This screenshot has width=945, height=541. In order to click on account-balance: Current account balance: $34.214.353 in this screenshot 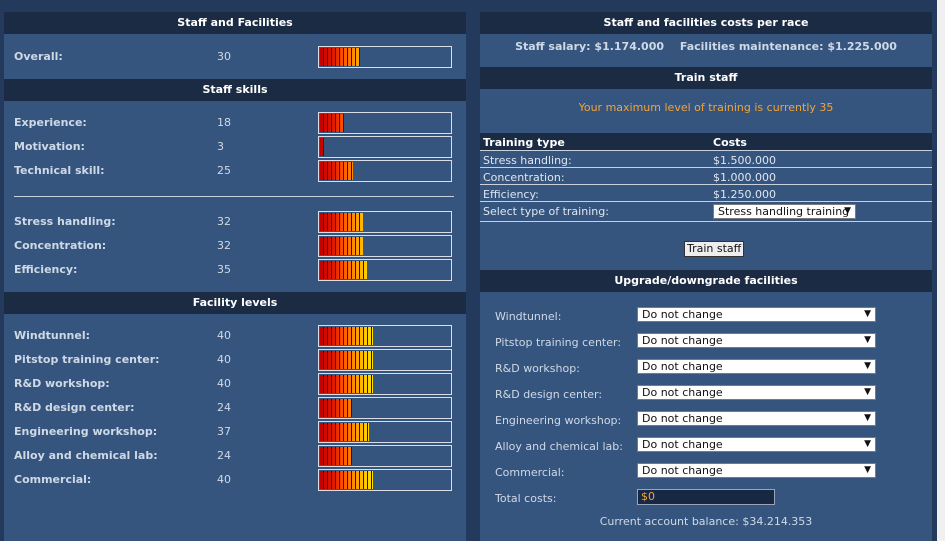, I will do `click(706, 521)`.